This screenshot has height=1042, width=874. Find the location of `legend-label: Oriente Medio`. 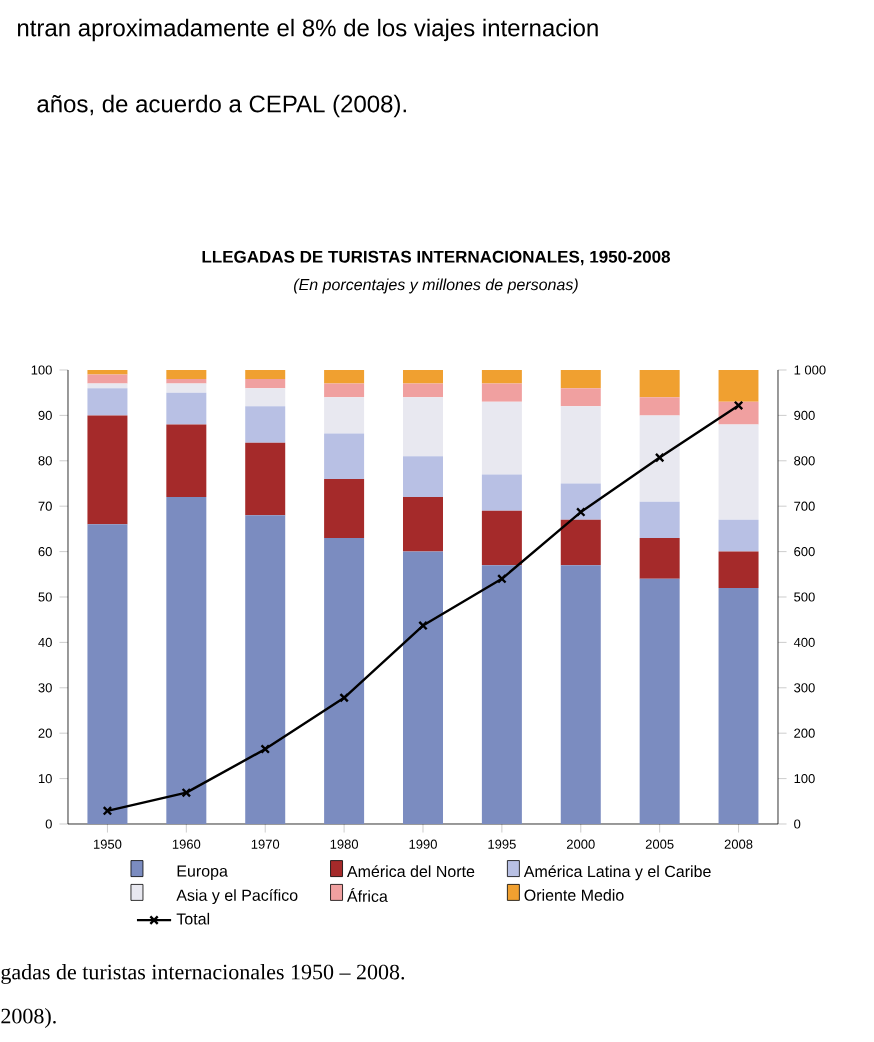

legend-label: Oriente Medio is located at coordinates (574, 895).